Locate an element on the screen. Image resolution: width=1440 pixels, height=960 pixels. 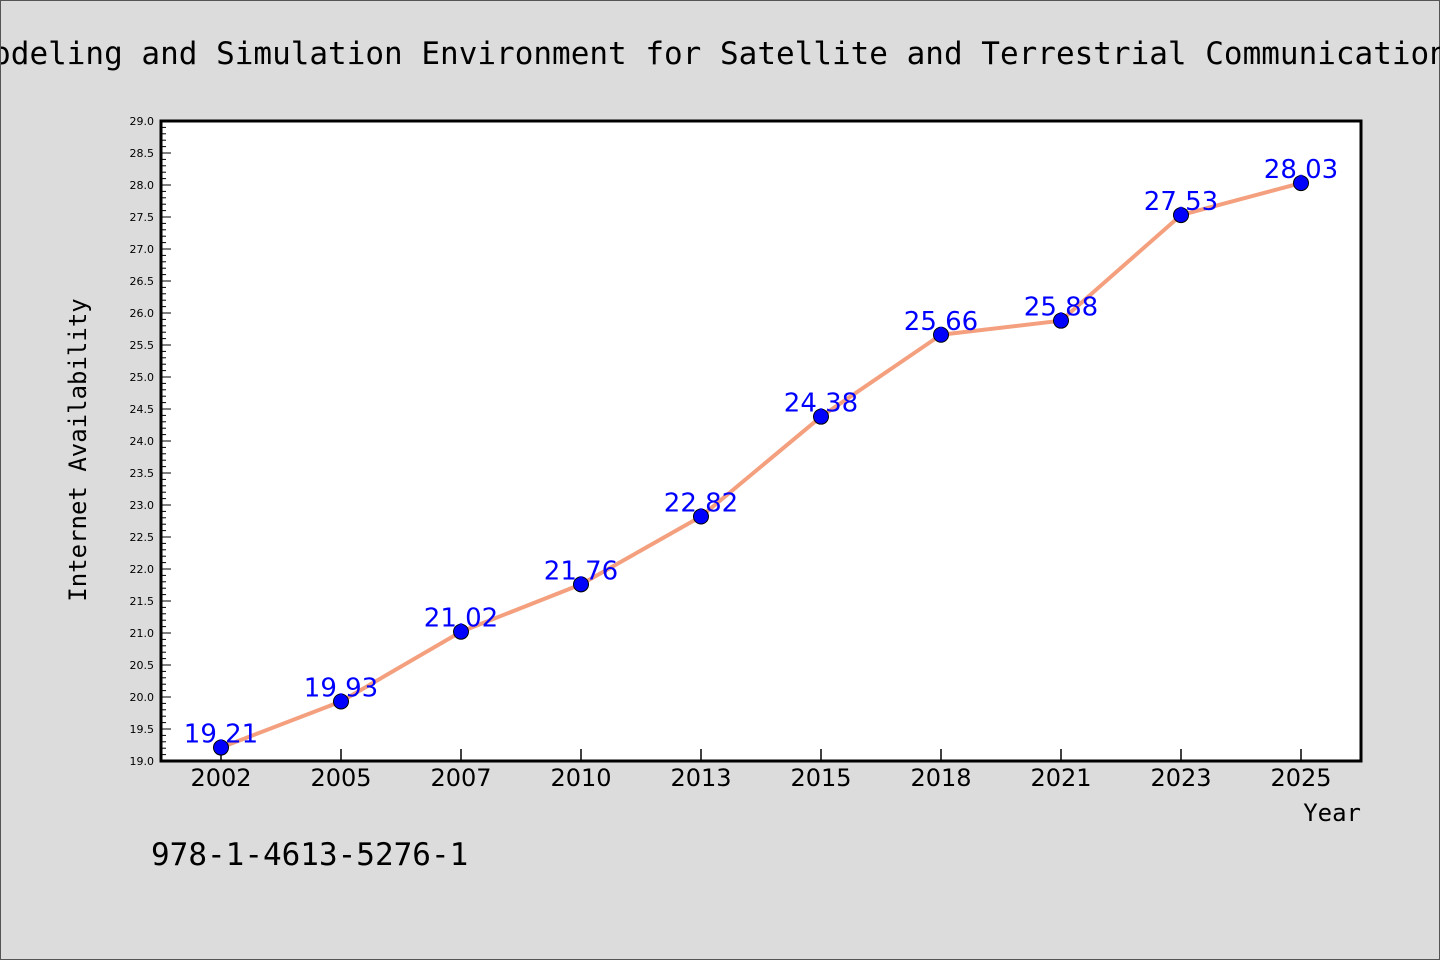
x-tick-label: 2007 is located at coordinates (460, 778).